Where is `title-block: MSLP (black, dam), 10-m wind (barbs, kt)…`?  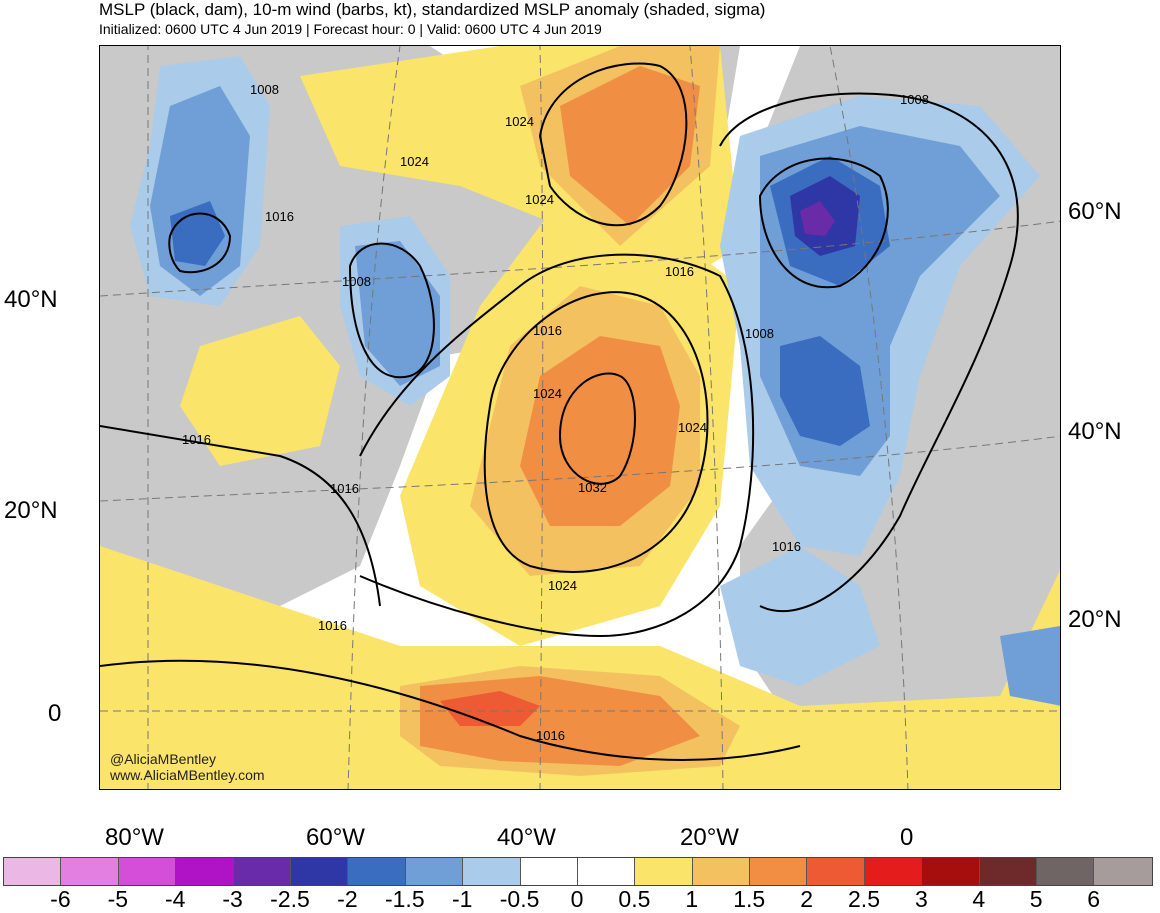 title-block: MSLP (black, dam), 10-m wind (barbs, kt)… is located at coordinates (432, 19).